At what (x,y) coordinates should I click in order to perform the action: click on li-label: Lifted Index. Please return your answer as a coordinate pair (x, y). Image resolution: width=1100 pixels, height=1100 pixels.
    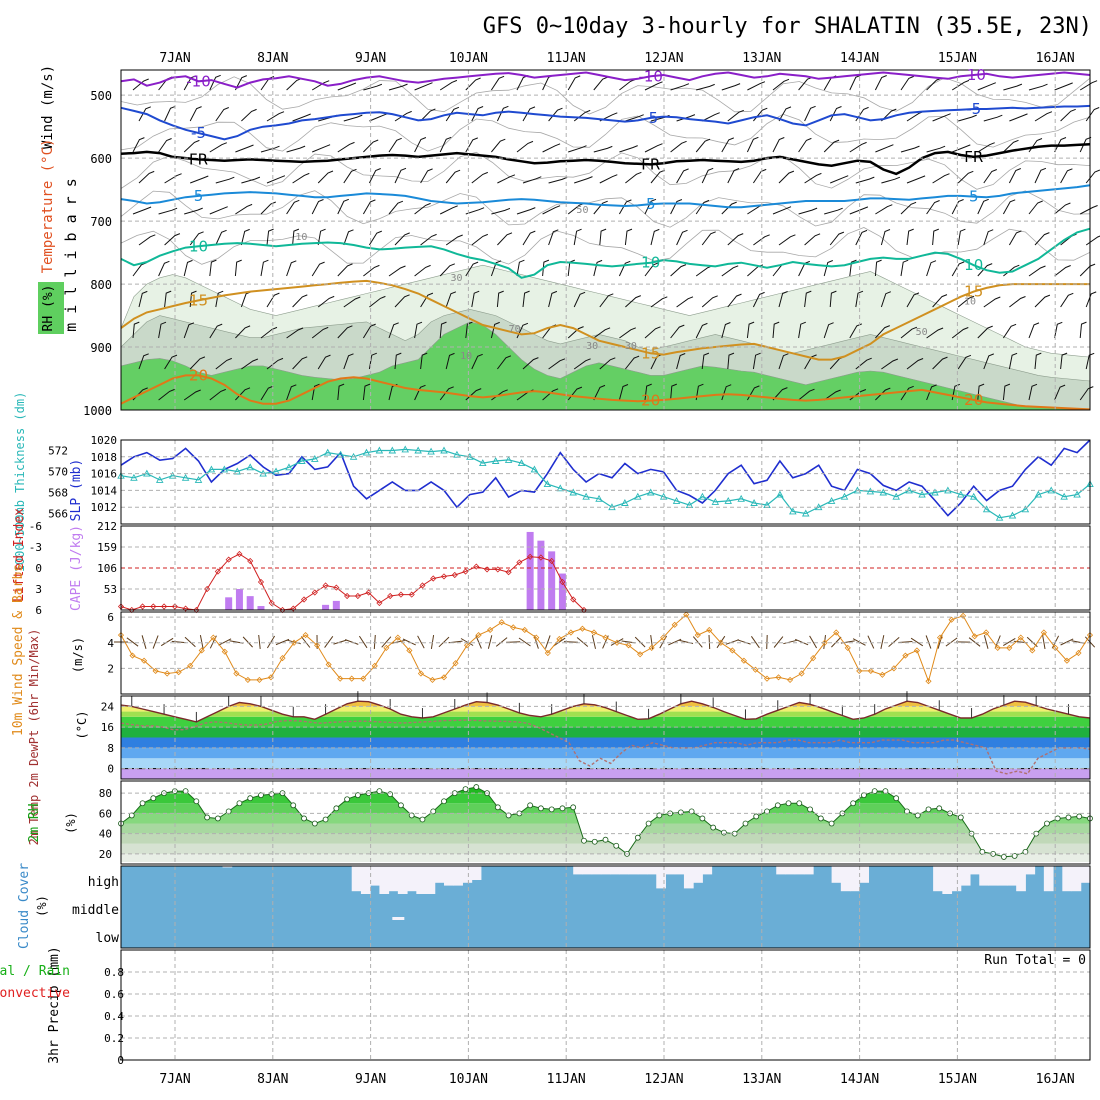
    Looking at the image, I should click on (19, 555).